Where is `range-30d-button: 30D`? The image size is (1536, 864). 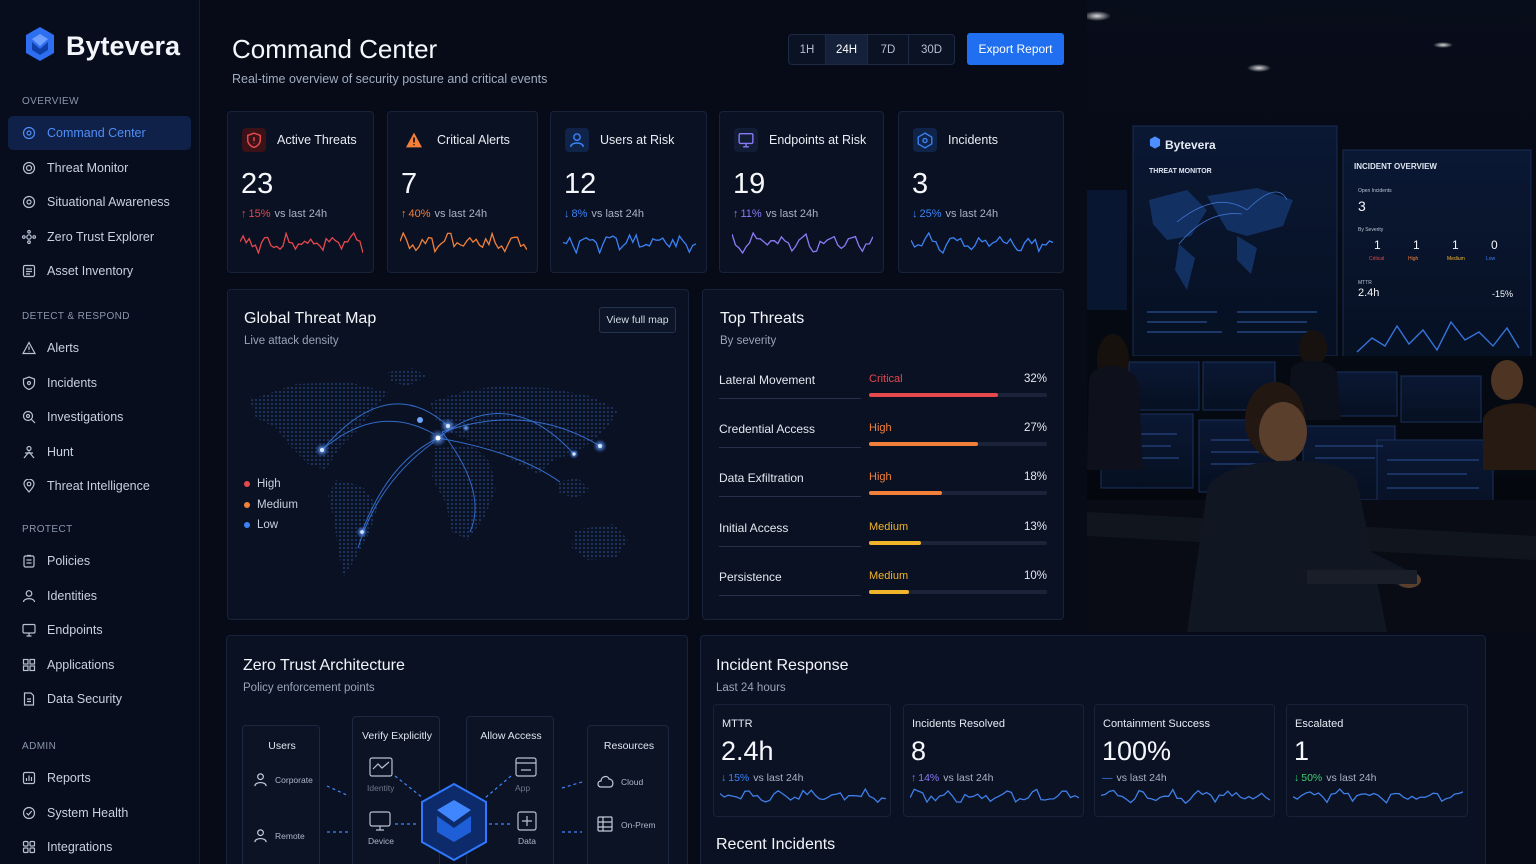
range-30d-button: 30D is located at coordinates (931, 49).